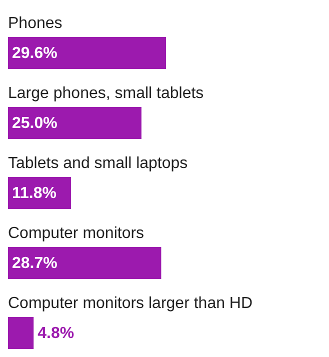  I want to click on y-tick-label: Large phones, small tablets, so click(106, 93).